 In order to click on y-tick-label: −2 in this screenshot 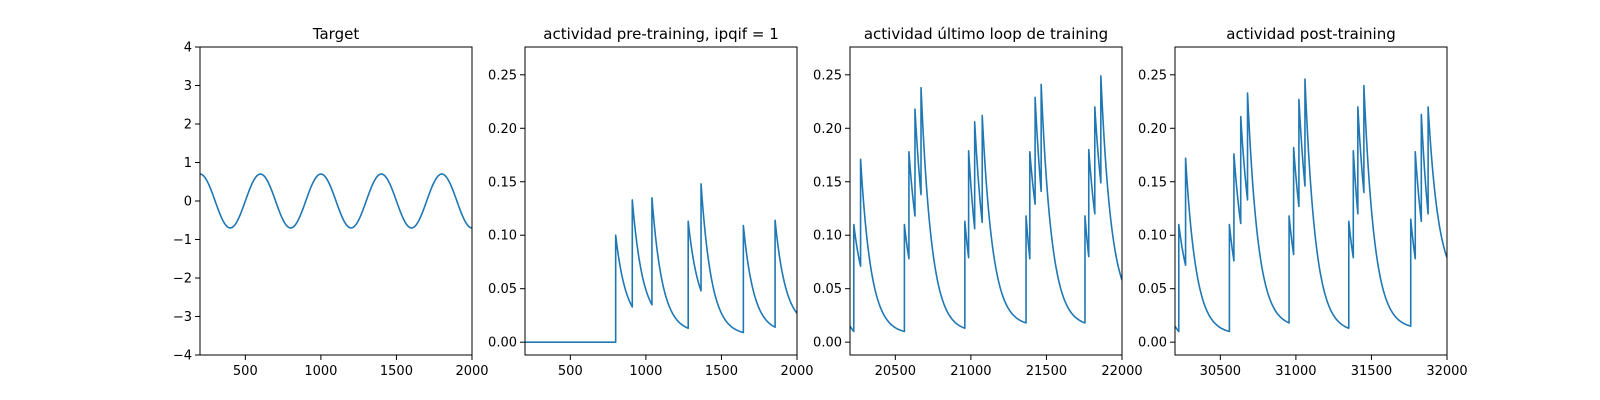, I will do `click(182, 279)`.